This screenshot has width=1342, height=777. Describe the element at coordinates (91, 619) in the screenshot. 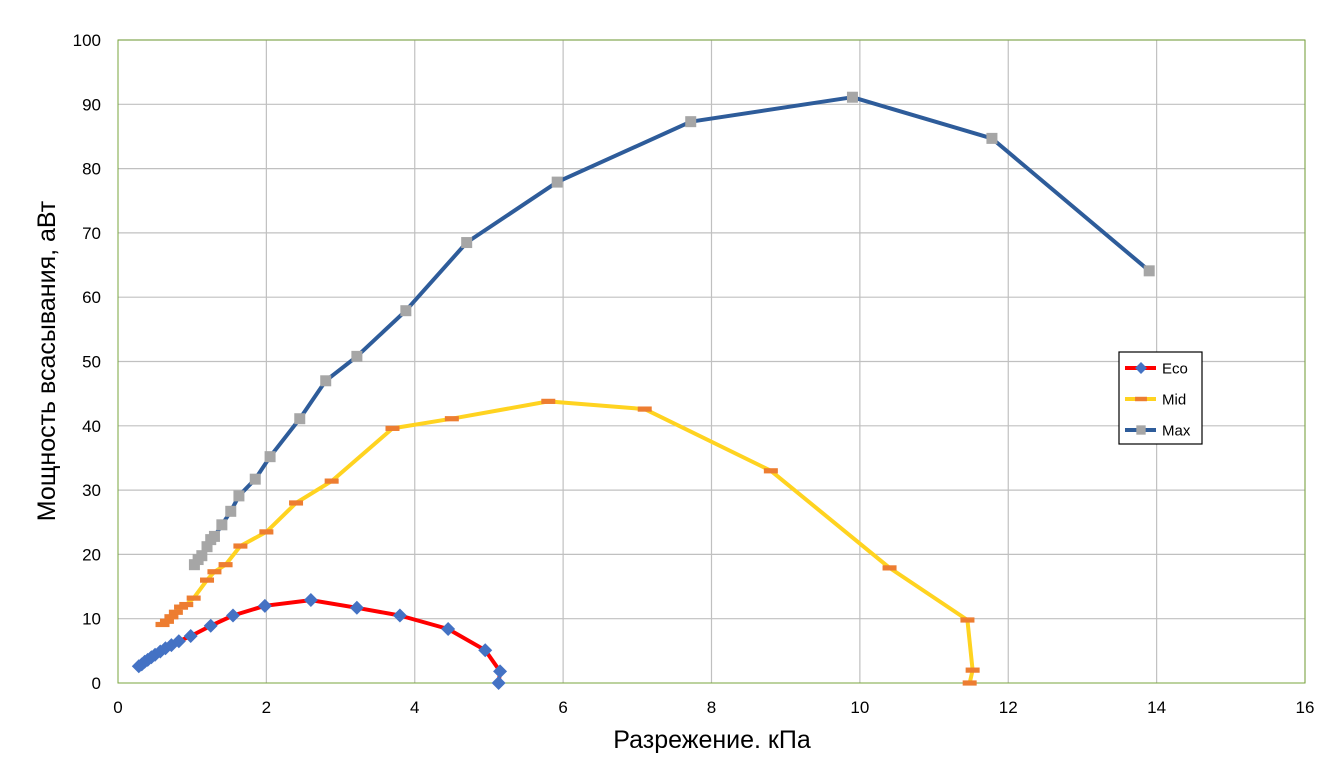

I see `y-tick-label: 10` at that location.